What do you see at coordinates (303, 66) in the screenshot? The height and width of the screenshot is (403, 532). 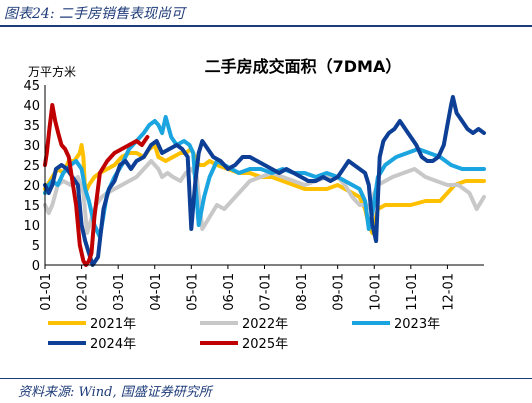 I see `chart-title: 二手房成交面积（7DMA）` at bounding box center [303, 66].